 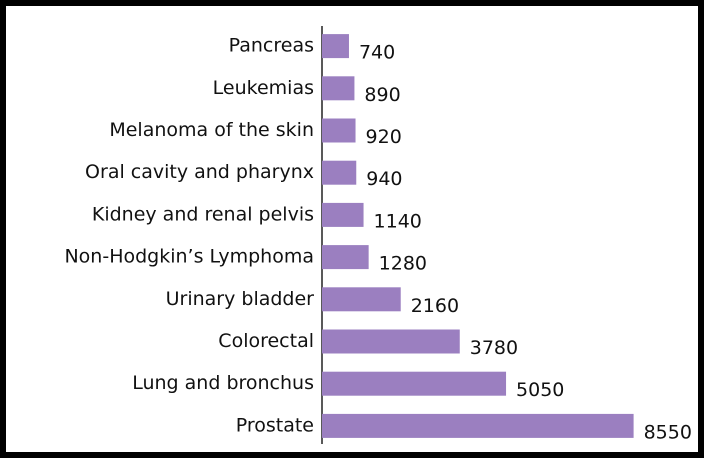 What do you see at coordinates (266, 341) in the screenshot?
I see `category-label: Colorectal` at bounding box center [266, 341].